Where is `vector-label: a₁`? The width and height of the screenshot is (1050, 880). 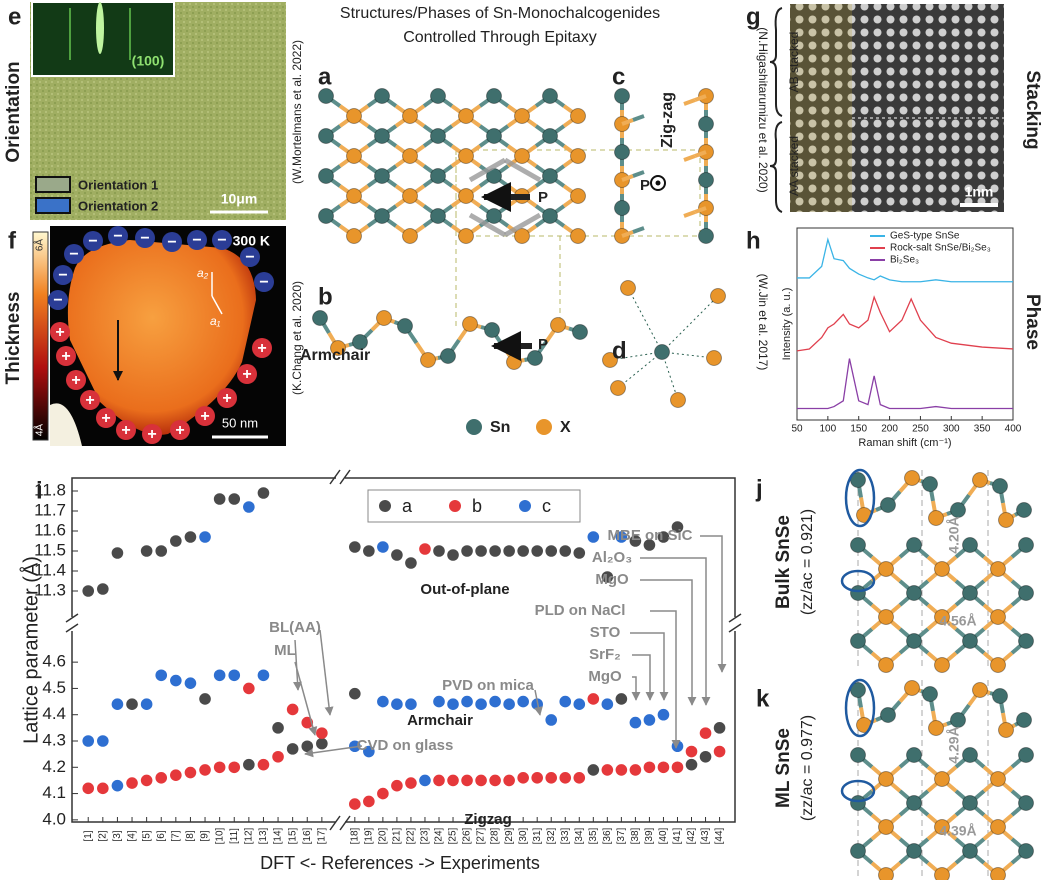 vector-label: a₁ is located at coordinates (215, 321).